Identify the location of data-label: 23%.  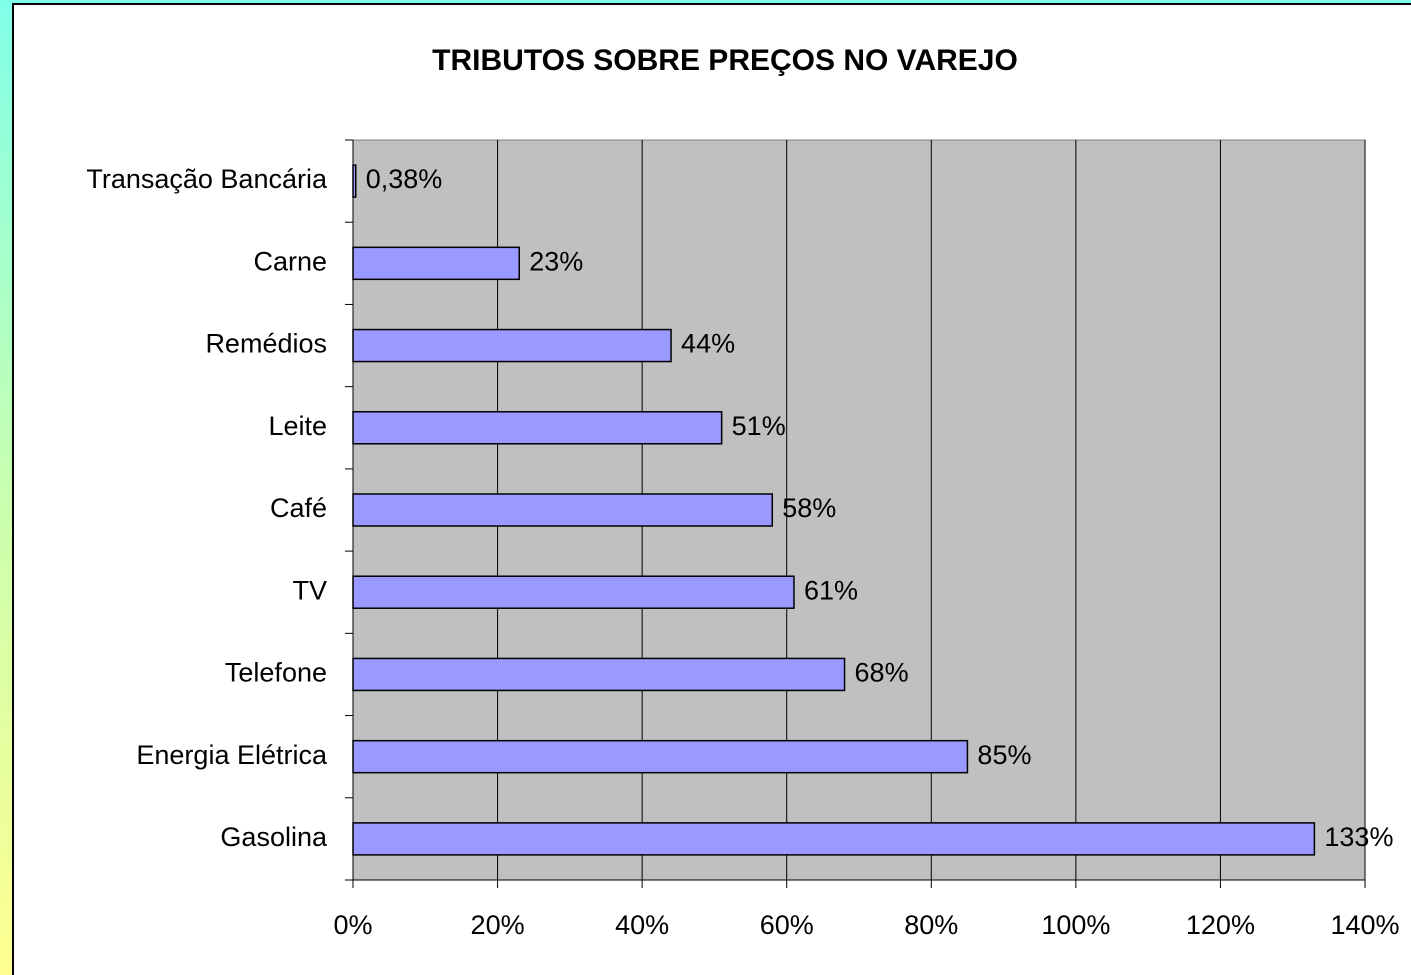
(556, 261).